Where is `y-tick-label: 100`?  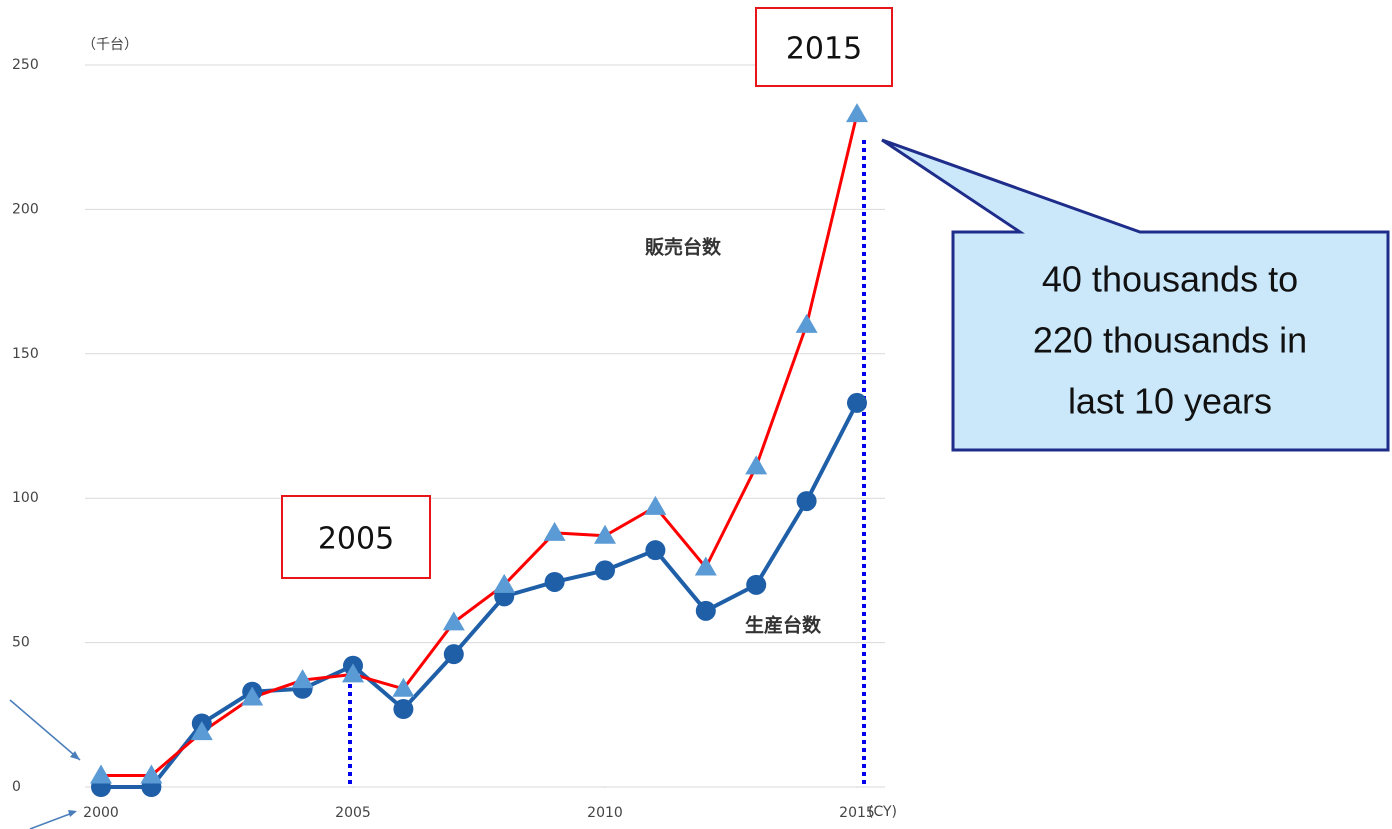 y-tick-label: 100 is located at coordinates (25, 498).